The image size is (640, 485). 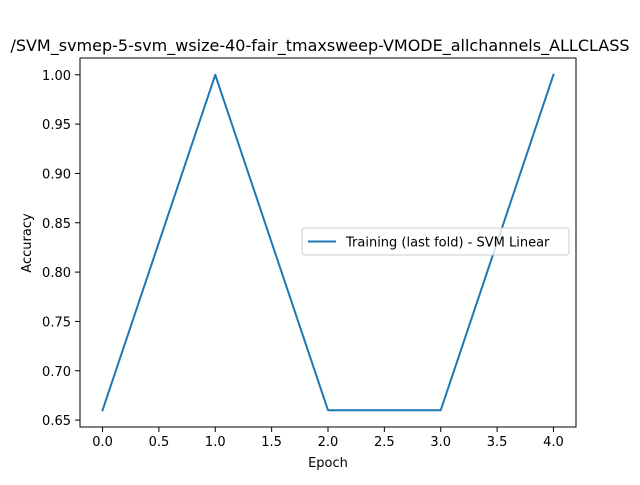 What do you see at coordinates (553, 442) in the screenshot?
I see `x-tick-label: 4.0` at bounding box center [553, 442].